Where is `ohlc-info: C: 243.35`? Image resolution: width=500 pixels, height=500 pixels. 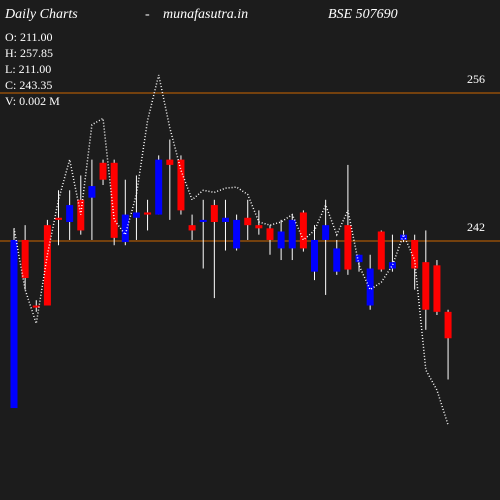
ohlc-info: C: 243.35 is located at coordinates (28, 85).